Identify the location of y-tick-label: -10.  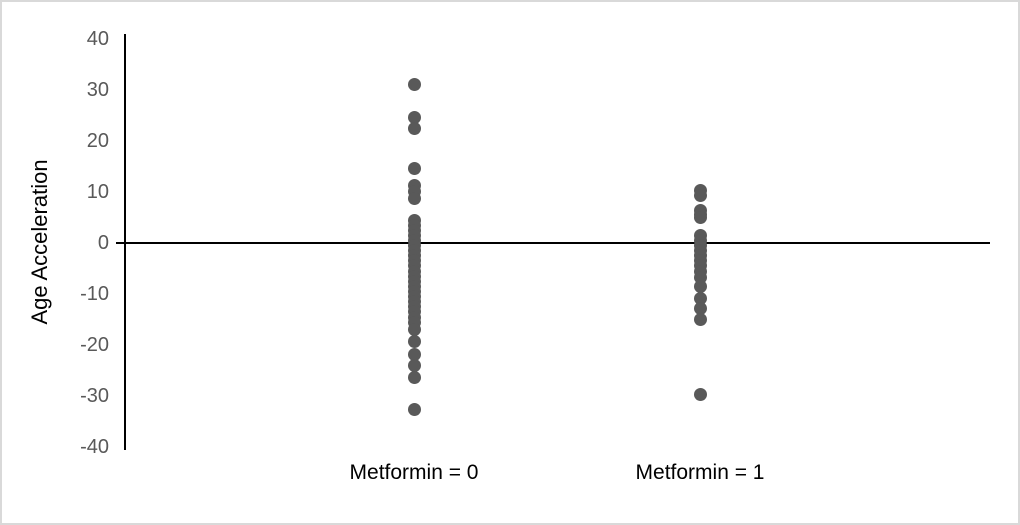
(94, 294).